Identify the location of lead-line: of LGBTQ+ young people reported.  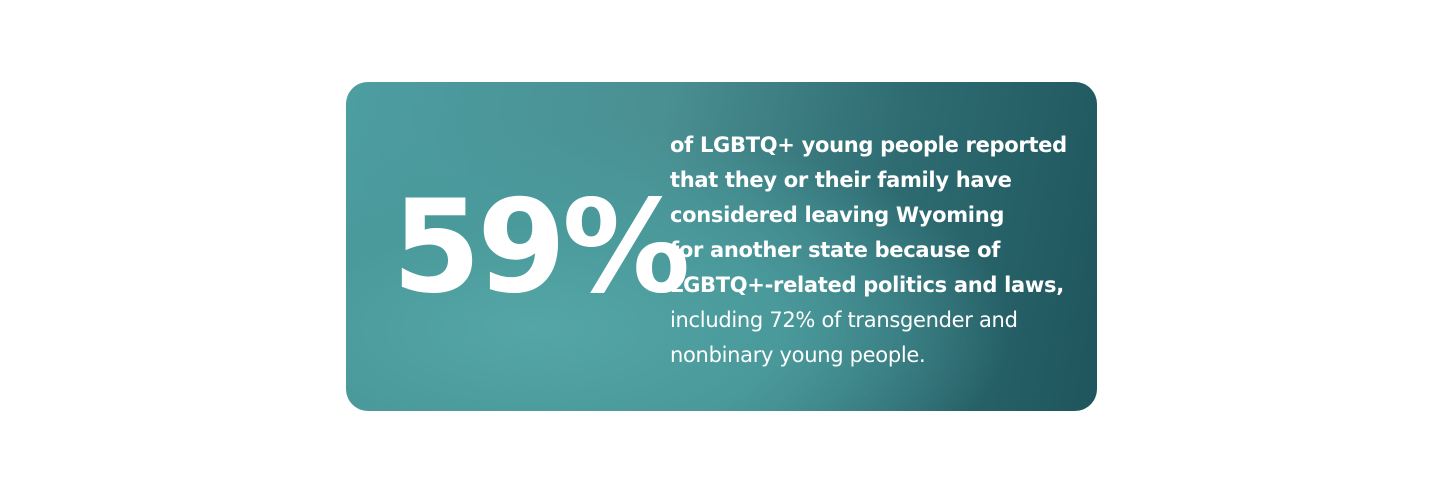
(868, 145).